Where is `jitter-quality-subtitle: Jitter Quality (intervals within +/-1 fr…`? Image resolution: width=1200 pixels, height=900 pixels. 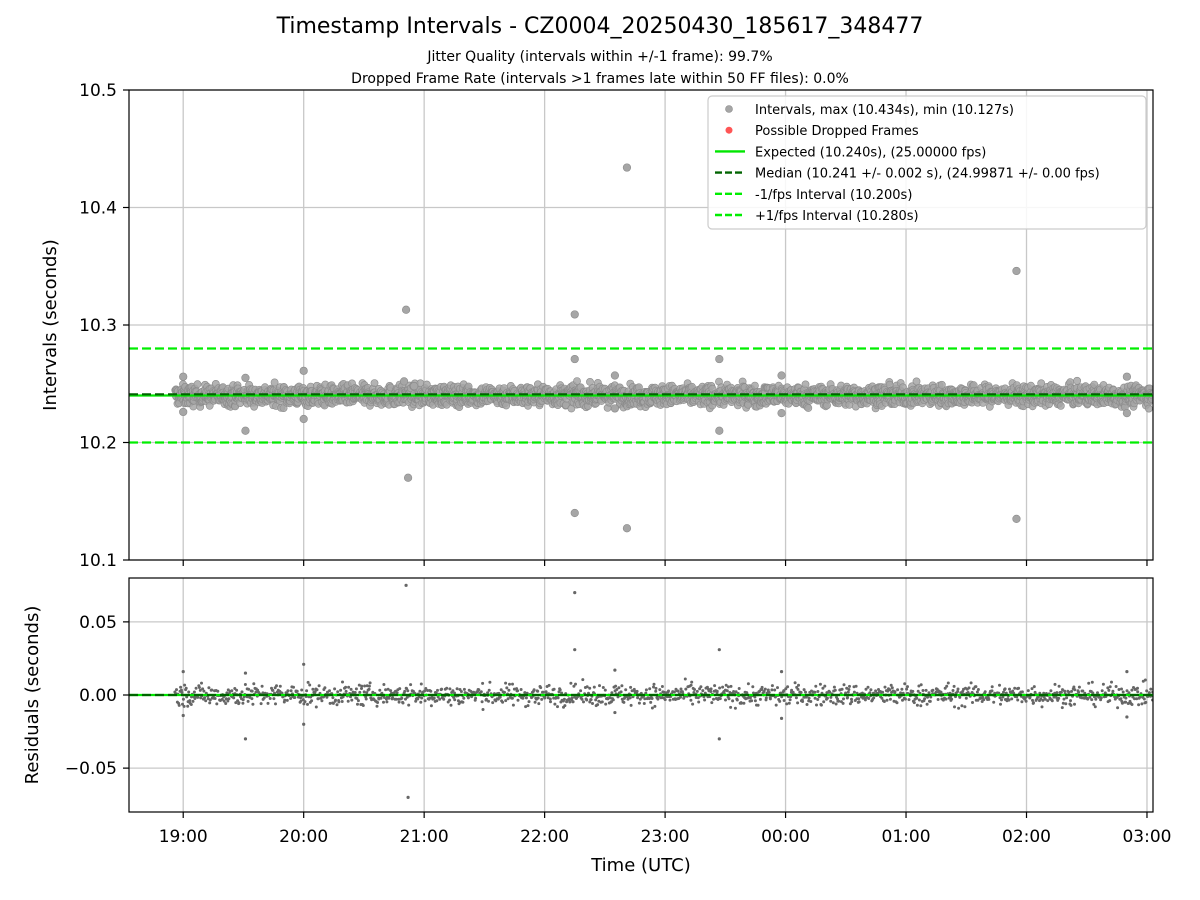
jitter-quality-subtitle: Jitter Quality (intervals within +/-1 fr… is located at coordinates (600, 57).